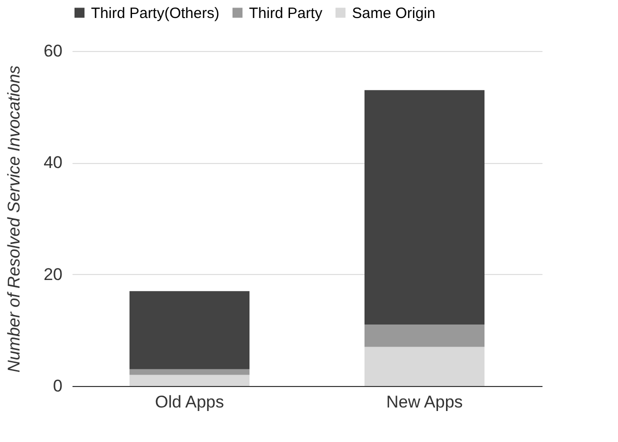  I want to click on y-tick-label: 40, so click(53, 162).